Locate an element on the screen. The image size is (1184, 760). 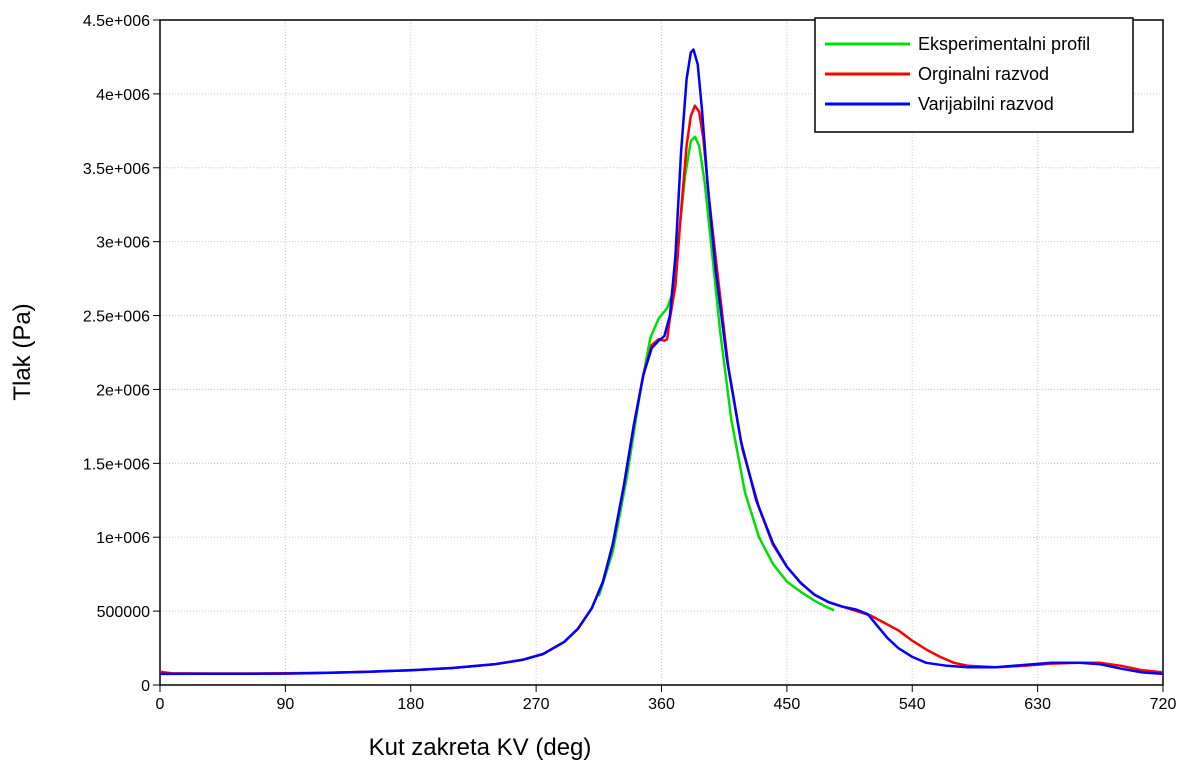
y-tick-label: 2e+006 is located at coordinates (123, 390).